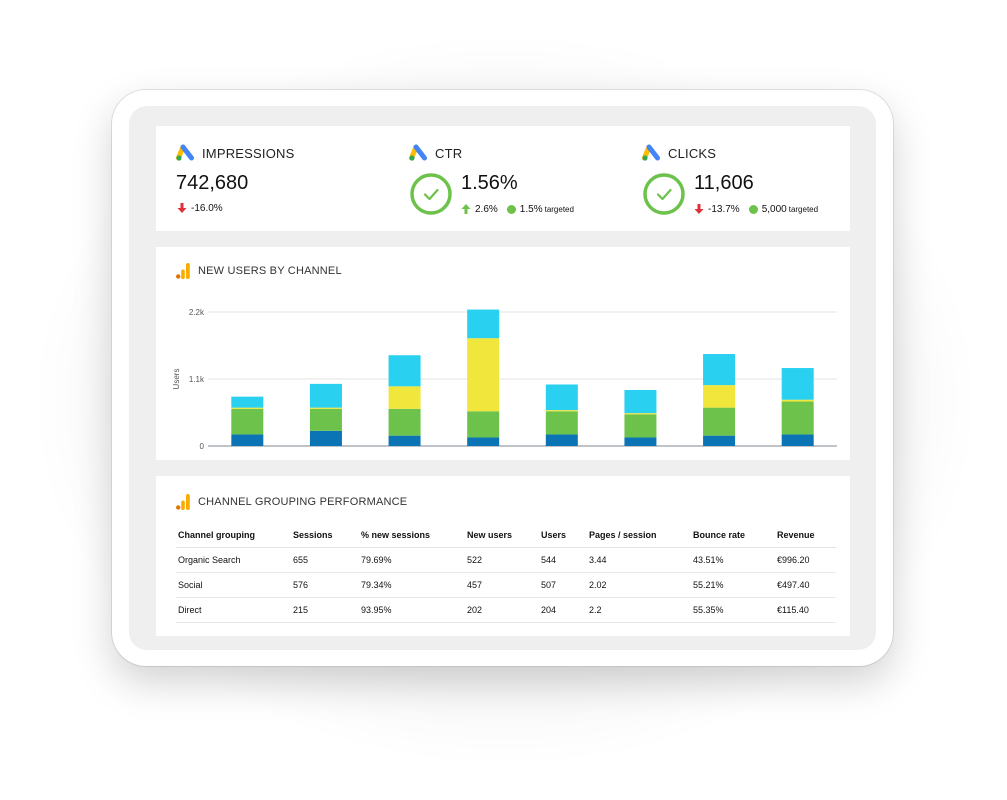 Image resolution: width=1007 pixels, height=800 pixels. Describe the element at coordinates (412, 585) in the screenshot. I see `table-cell: 79.34%` at that location.